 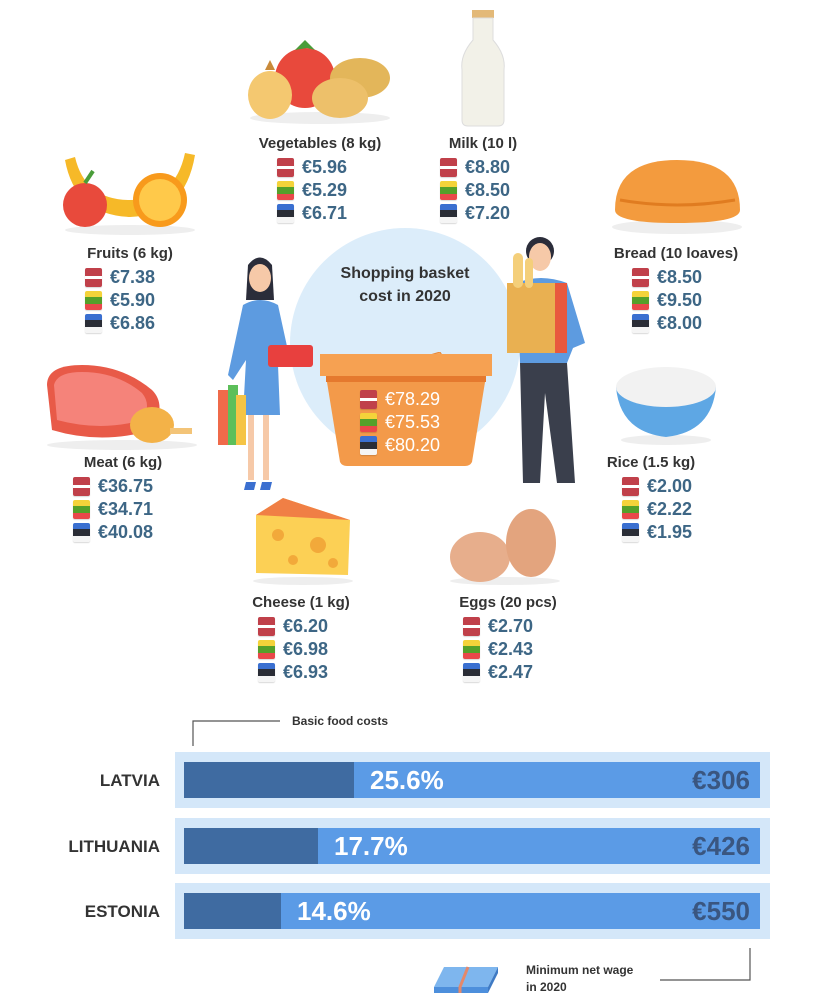 I want to click on rice-price-latvia: €2.00, so click(x=670, y=486).